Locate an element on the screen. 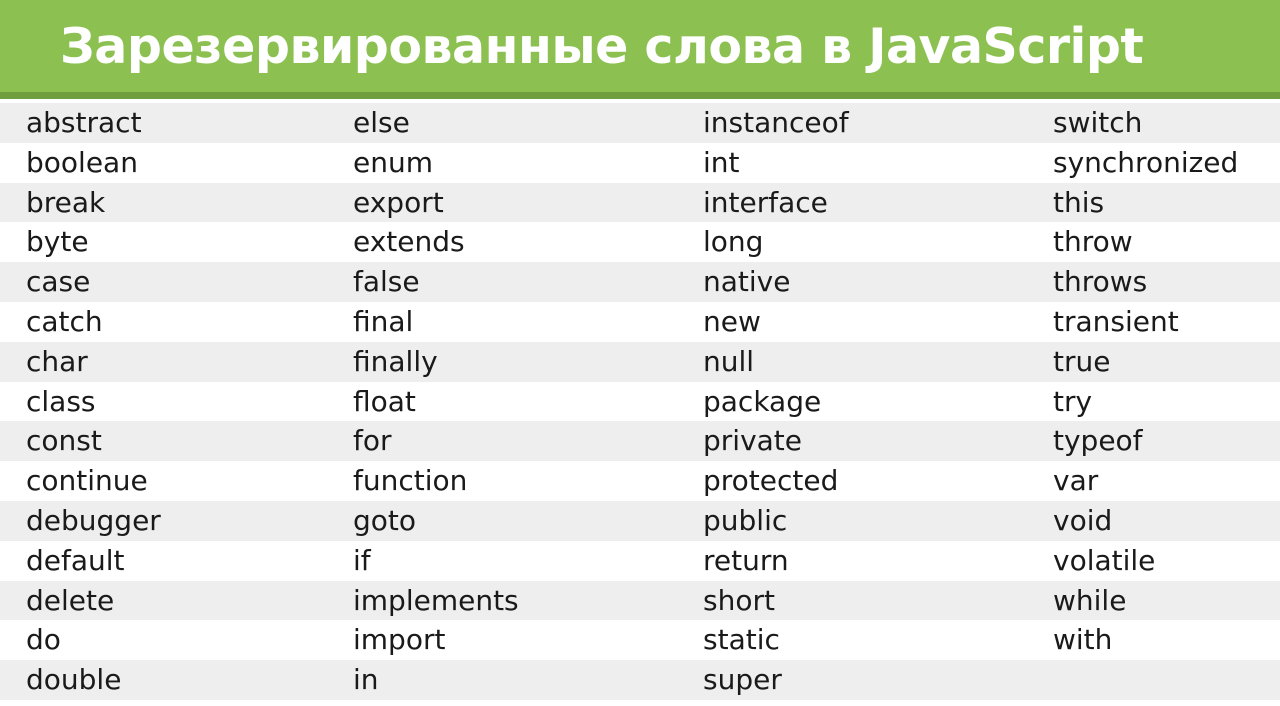  keyword-cell: abstract is located at coordinates (84, 122).